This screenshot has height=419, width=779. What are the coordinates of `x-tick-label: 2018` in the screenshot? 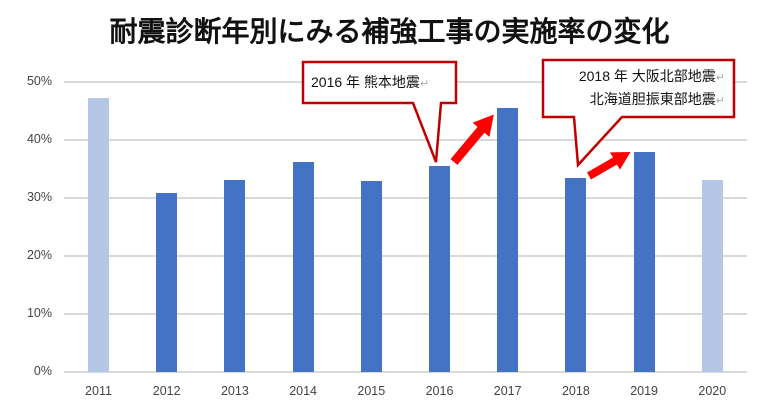 It's located at (575, 391).